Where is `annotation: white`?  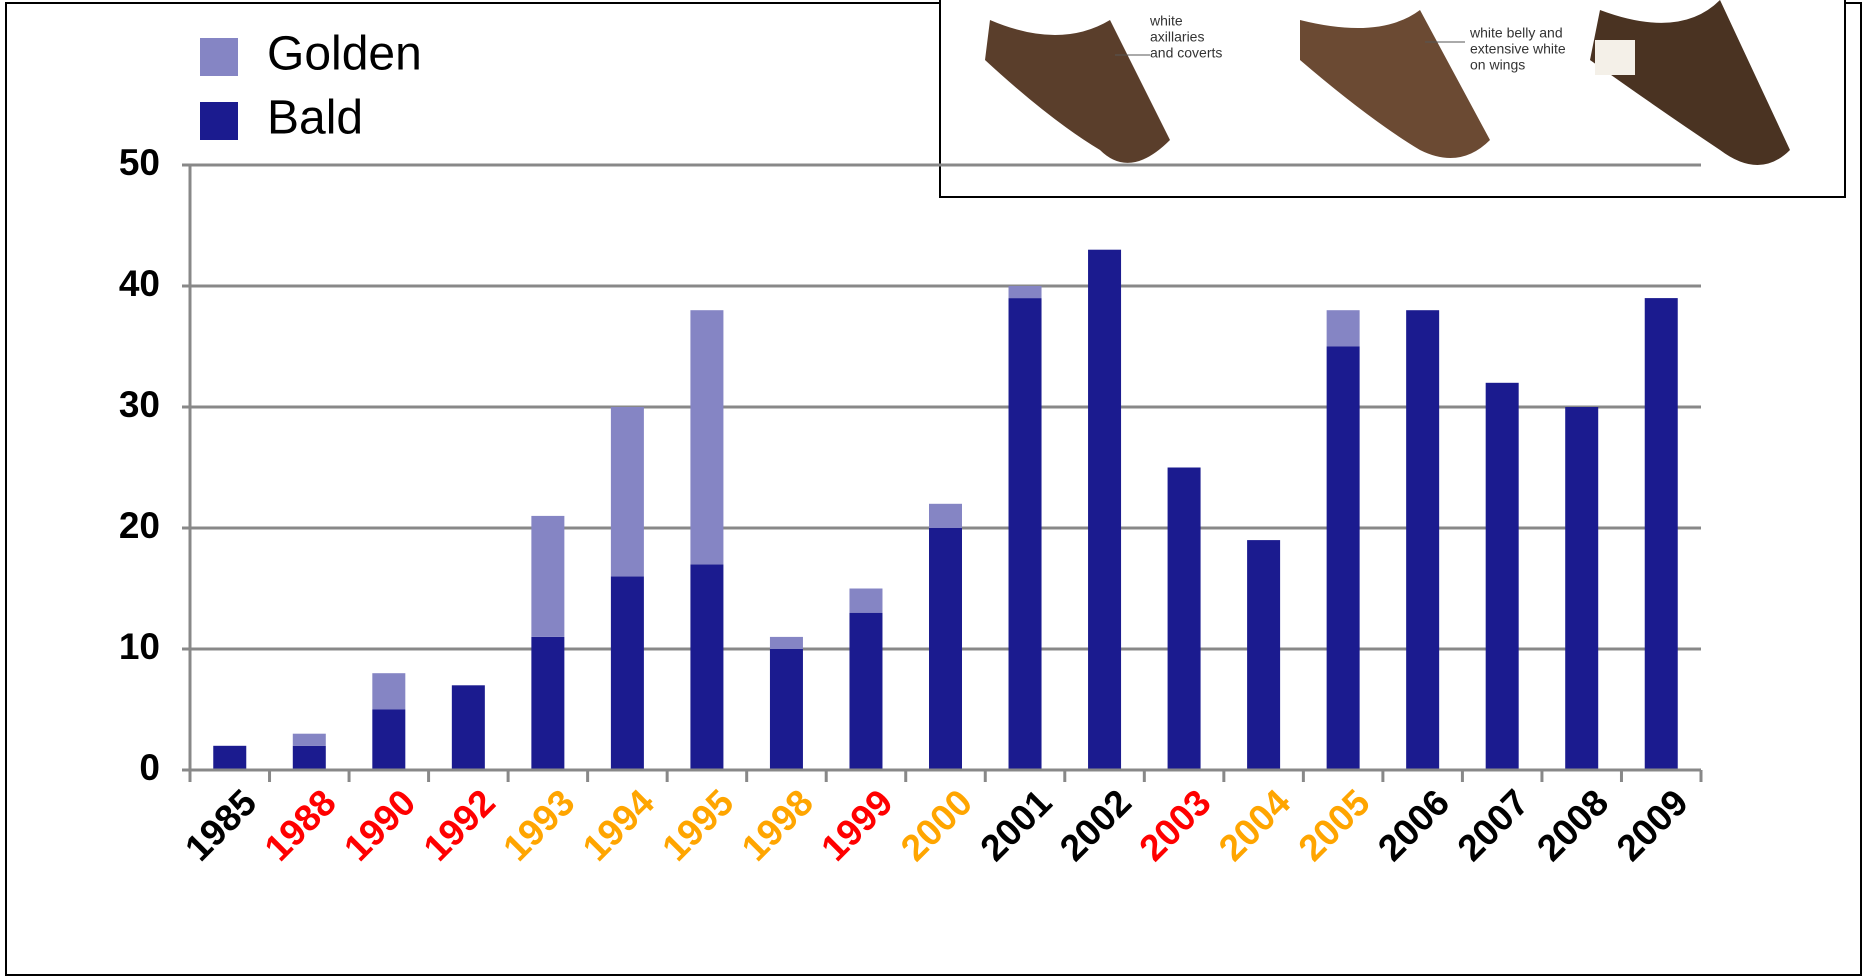 annotation: white is located at coordinates (1166, 21).